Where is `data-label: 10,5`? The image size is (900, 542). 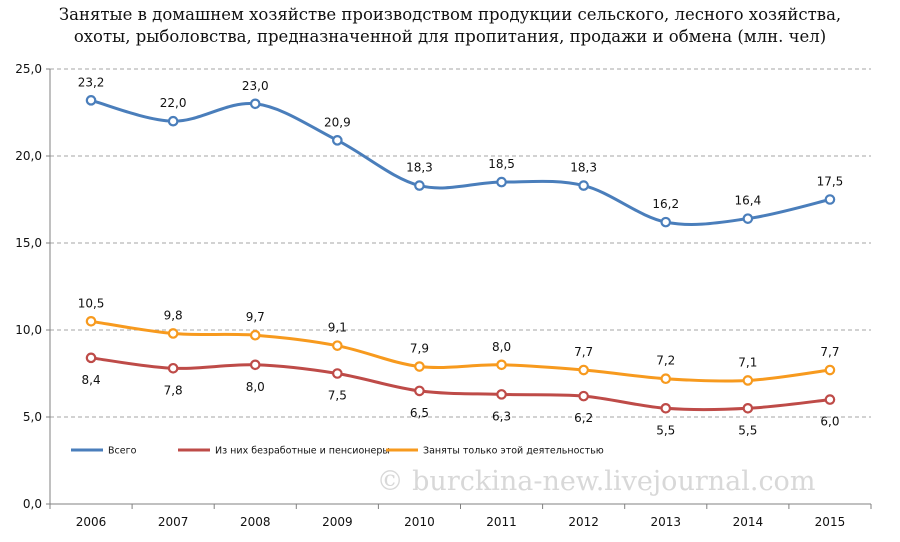 data-label: 10,5 is located at coordinates (91, 303).